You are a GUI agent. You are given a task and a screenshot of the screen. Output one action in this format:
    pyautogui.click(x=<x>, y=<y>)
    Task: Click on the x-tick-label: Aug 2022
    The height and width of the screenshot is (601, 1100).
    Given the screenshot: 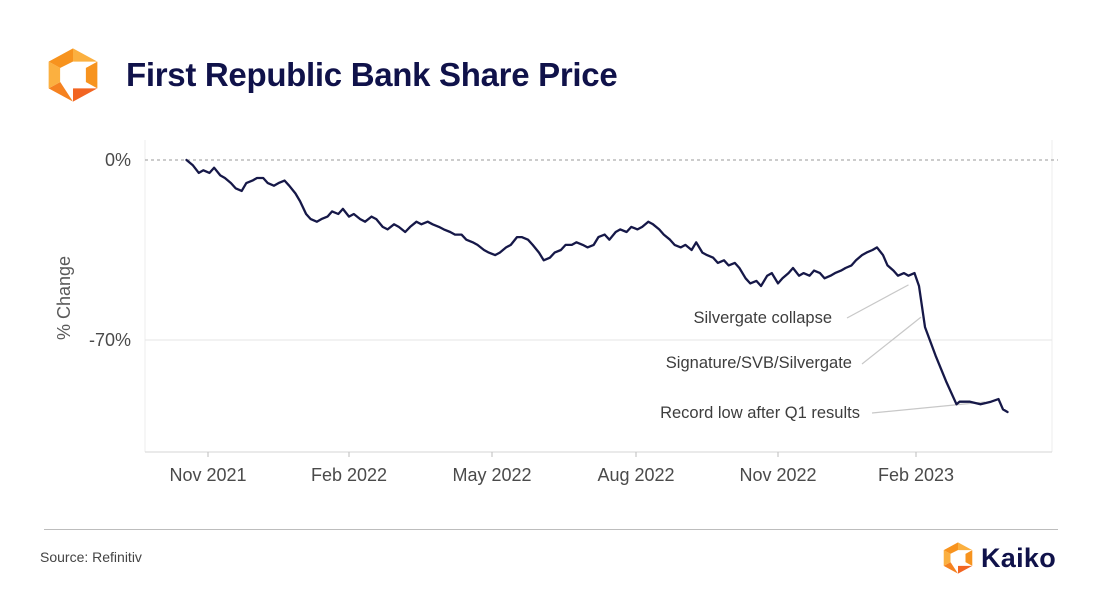 What is the action you would take?
    pyautogui.click(x=635, y=475)
    